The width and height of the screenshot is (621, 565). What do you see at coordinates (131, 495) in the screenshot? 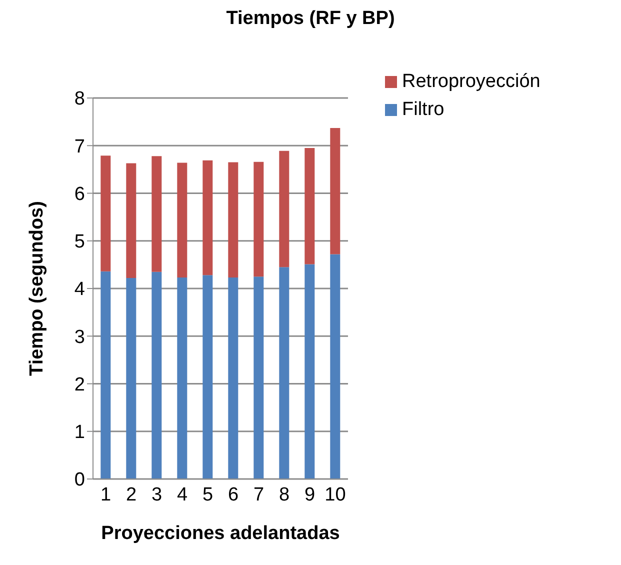
I see `x-tick-label: 2` at bounding box center [131, 495].